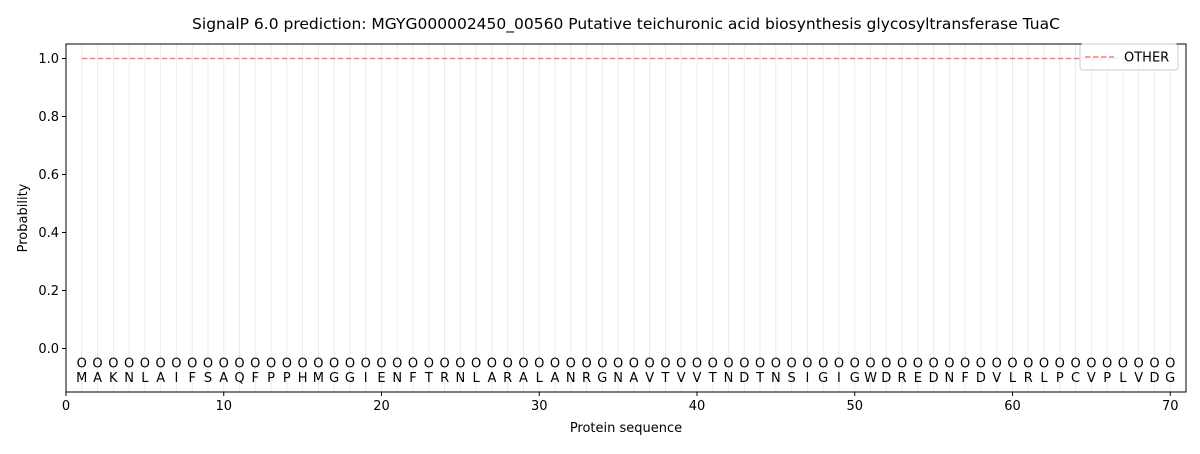 The width and height of the screenshot is (1200, 454). I want to click on x-tick-label: 50, so click(854, 406).